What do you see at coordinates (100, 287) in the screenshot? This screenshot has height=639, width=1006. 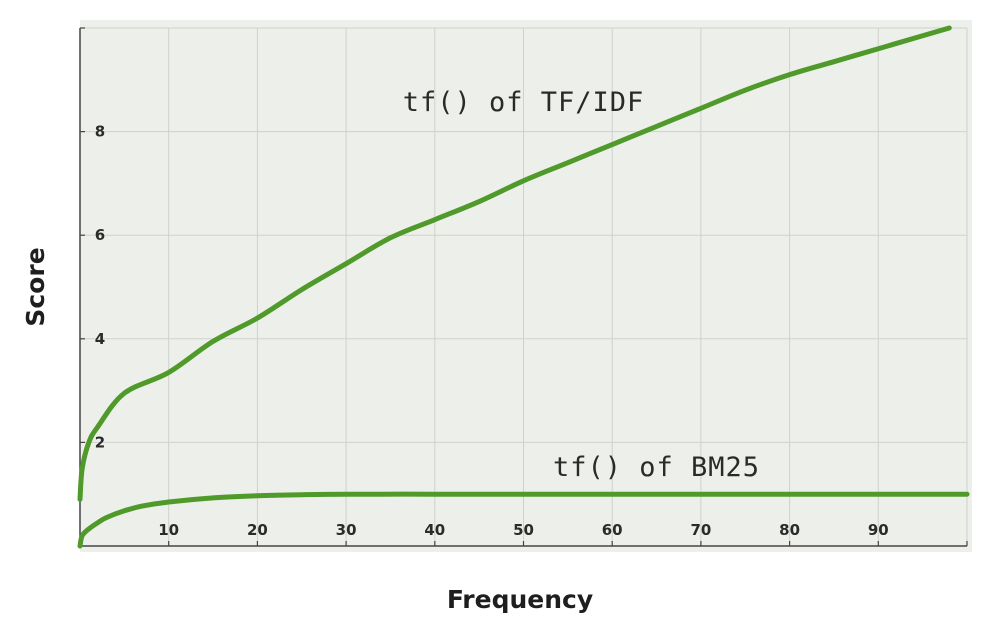 I see `y-tick-labels: 2 4 6 8` at bounding box center [100, 287].